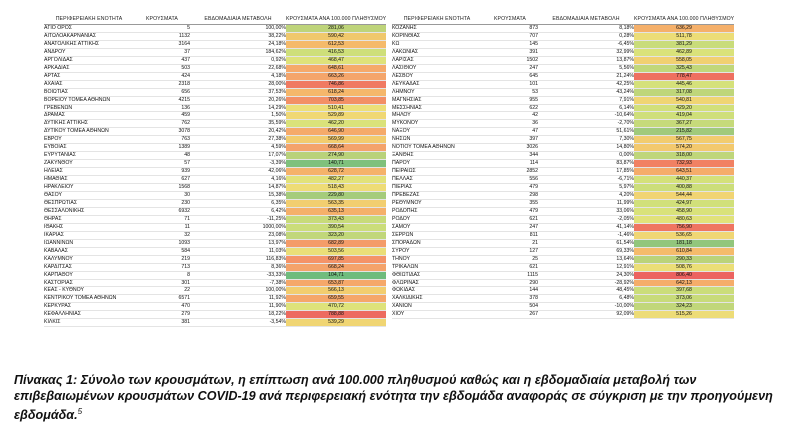 The width and height of the screenshot is (800, 437). Describe the element at coordinates (238, 116) in the screenshot. I see `weekly-change-cell: 1,50%` at that location.